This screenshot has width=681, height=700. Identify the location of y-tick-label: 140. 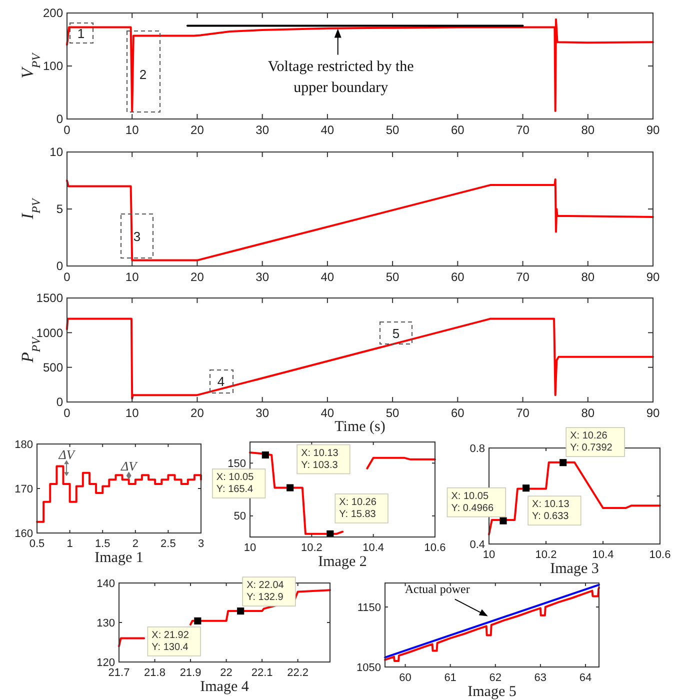
(105, 584).